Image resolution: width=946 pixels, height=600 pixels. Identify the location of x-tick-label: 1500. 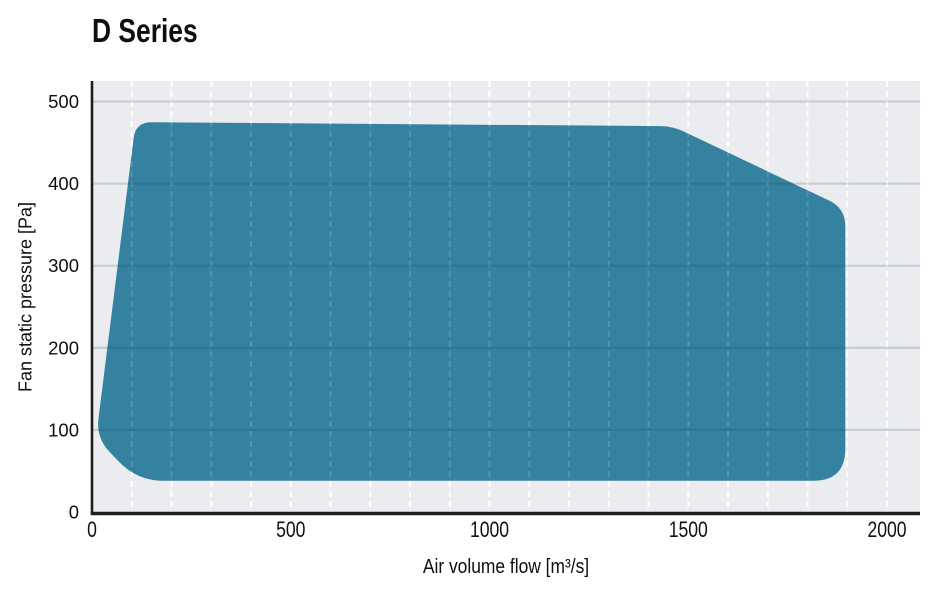
(688, 530).